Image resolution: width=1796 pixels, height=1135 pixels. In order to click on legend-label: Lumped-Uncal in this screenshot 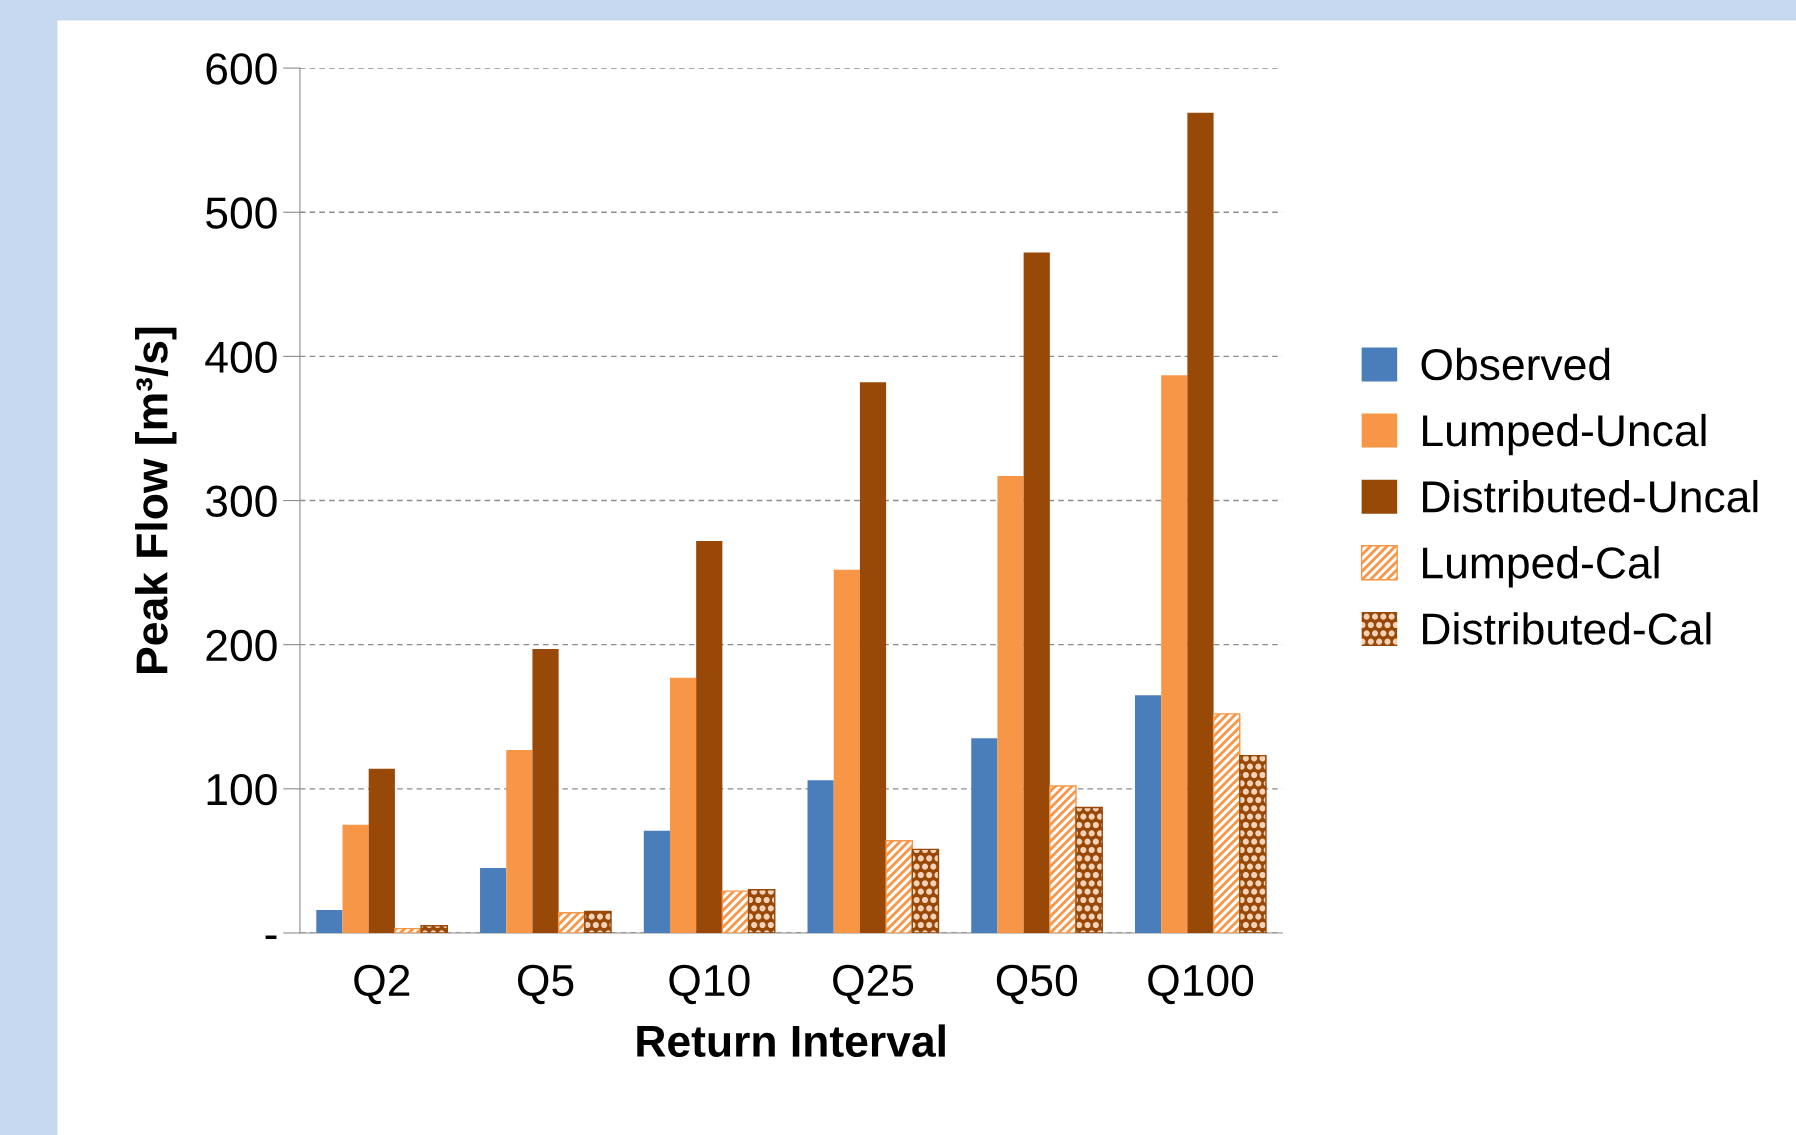, I will do `click(1564, 434)`.